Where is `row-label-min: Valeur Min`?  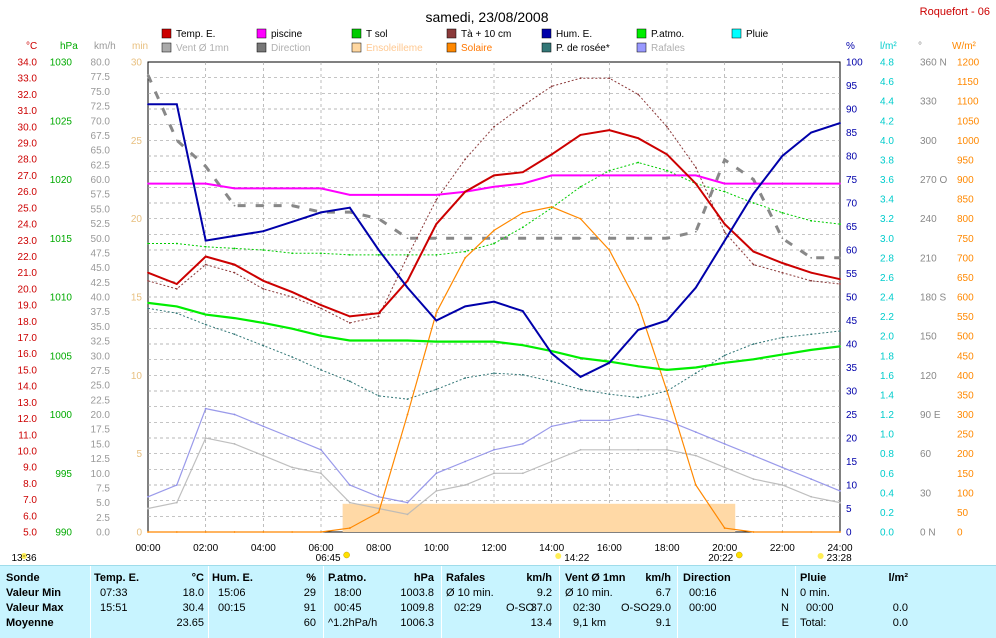
row-label-min: Valeur Min is located at coordinates (34, 593).